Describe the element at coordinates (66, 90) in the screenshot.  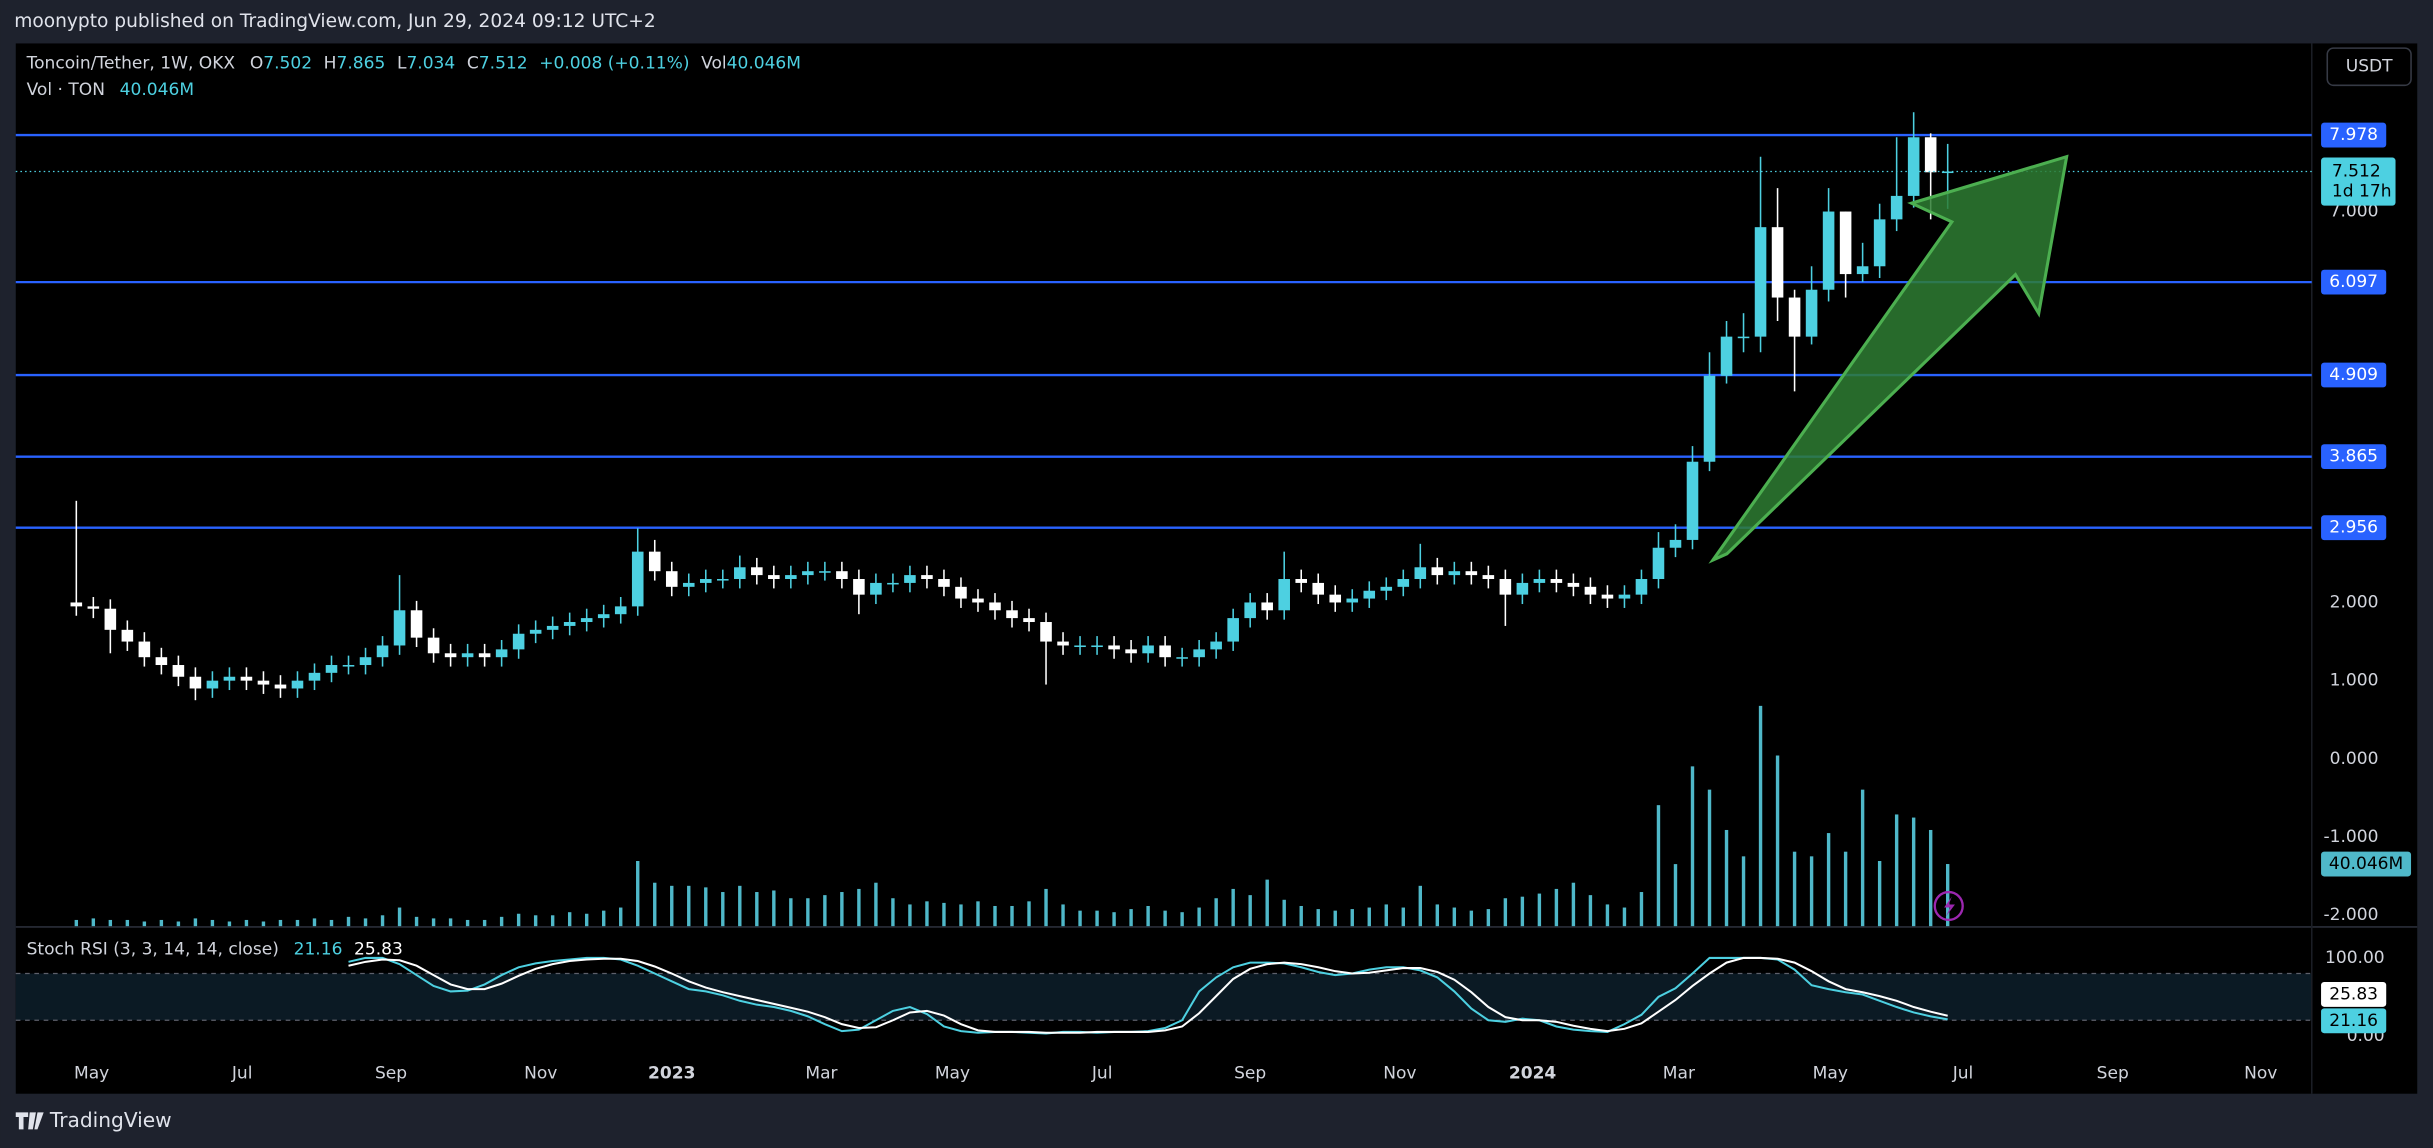
I see `vol-line: Vol · TON` at that location.